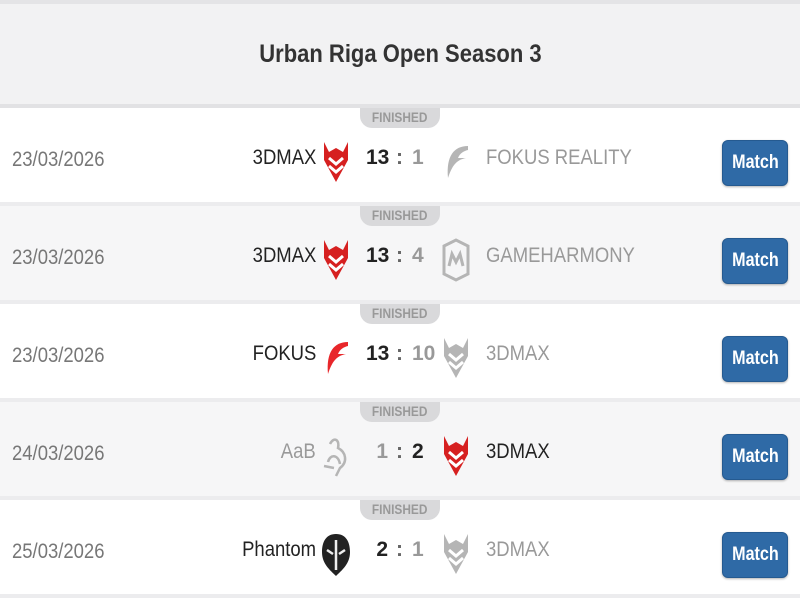 Image resolution: width=800 pixels, height=600 pixels. Describe the element at coordinates (298, 451) in the screenshot. I see `home-team-name: AaB` at that location.